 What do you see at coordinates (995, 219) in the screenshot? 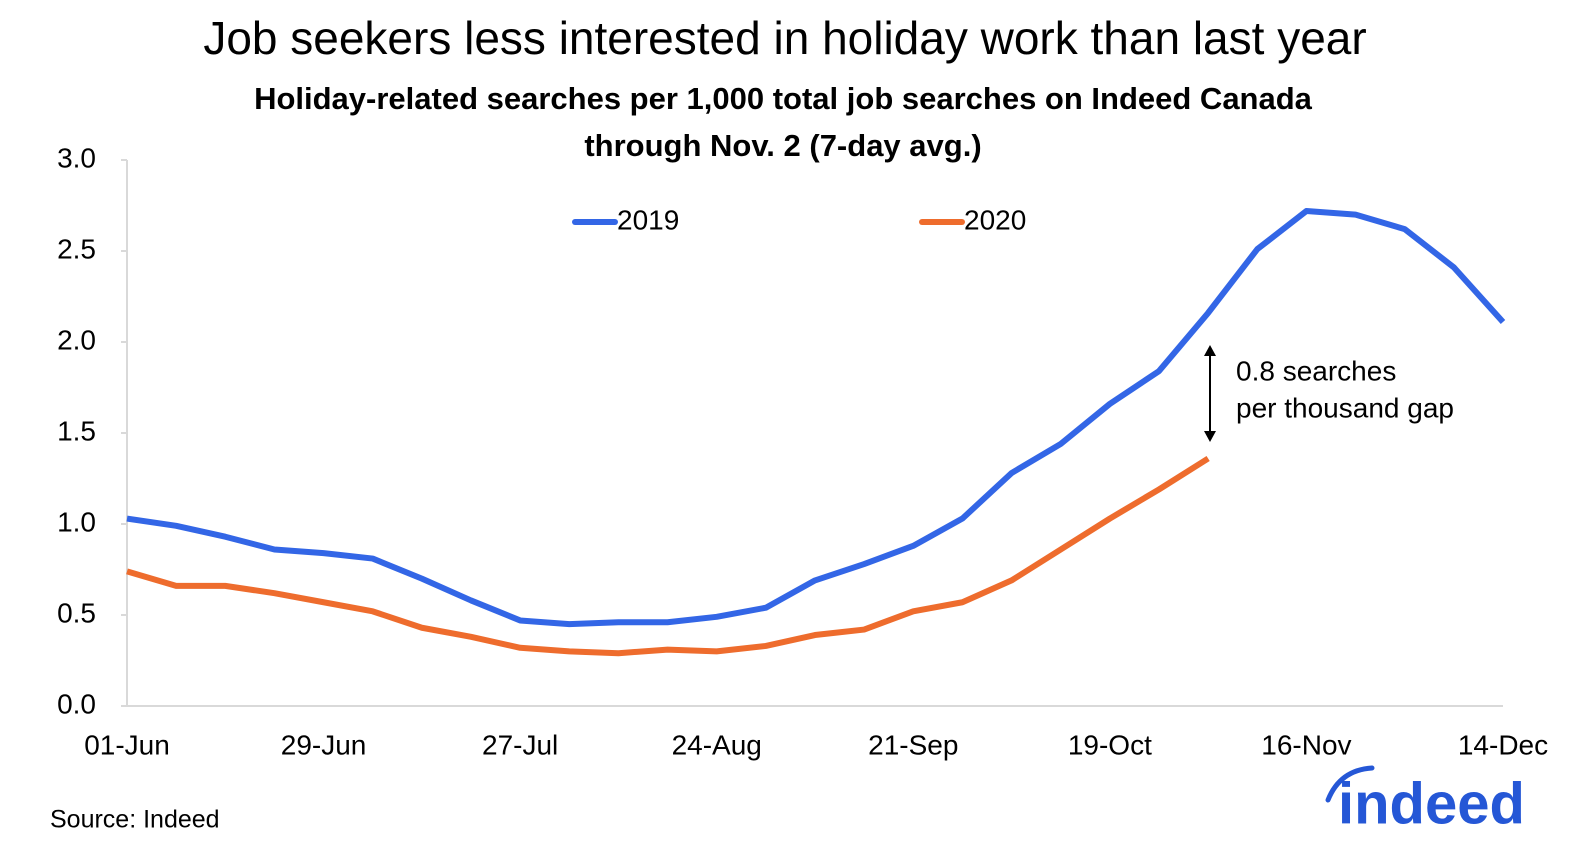
I see `legend-label: 2020` at bounding box center [995, 219].